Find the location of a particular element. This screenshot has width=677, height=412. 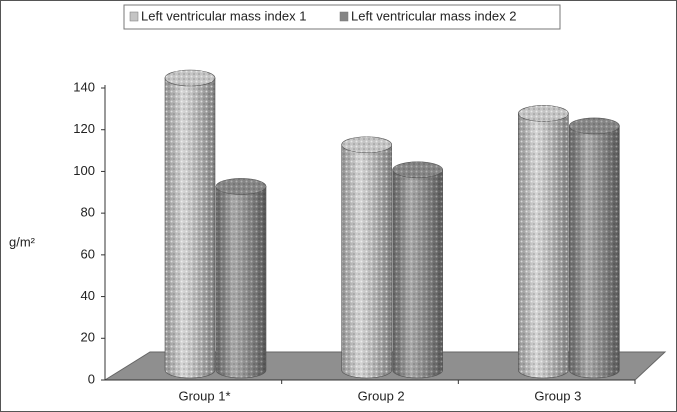

y-tick-label: 120 is located at coordinates (84, 128).